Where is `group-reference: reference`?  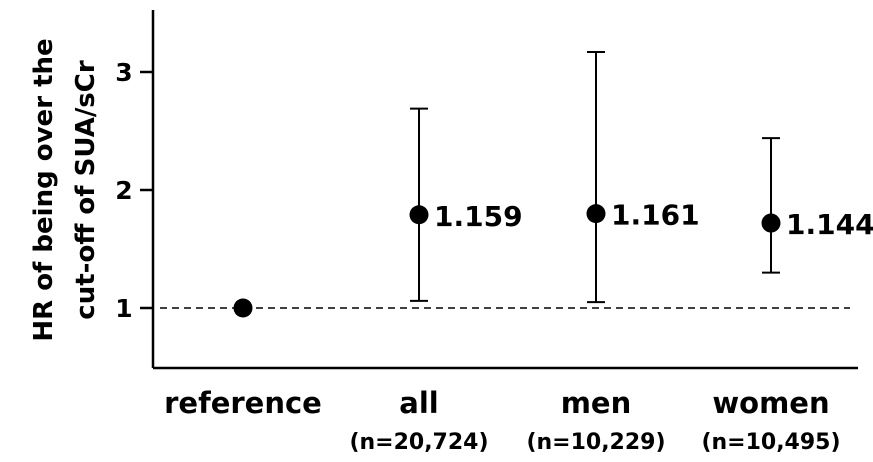
group-reference: reference is located at coordinates (243, 359).